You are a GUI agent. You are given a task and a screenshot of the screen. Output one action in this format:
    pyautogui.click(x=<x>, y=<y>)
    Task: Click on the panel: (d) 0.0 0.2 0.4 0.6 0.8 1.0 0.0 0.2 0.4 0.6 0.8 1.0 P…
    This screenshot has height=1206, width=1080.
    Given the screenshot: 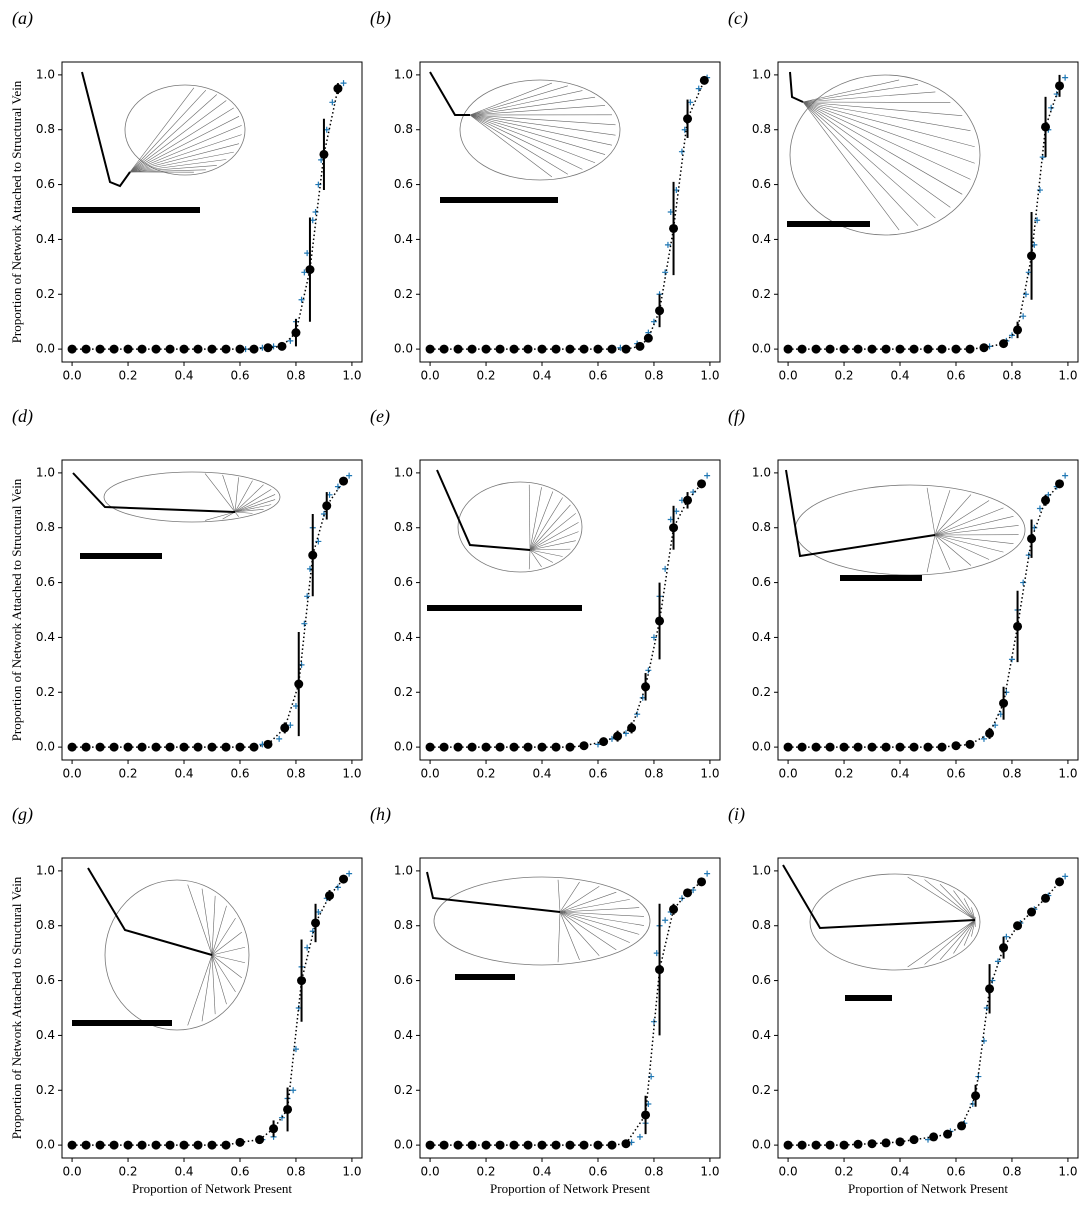 What is the action you would take?
    pyautogui.click(x=186, y=593)
    